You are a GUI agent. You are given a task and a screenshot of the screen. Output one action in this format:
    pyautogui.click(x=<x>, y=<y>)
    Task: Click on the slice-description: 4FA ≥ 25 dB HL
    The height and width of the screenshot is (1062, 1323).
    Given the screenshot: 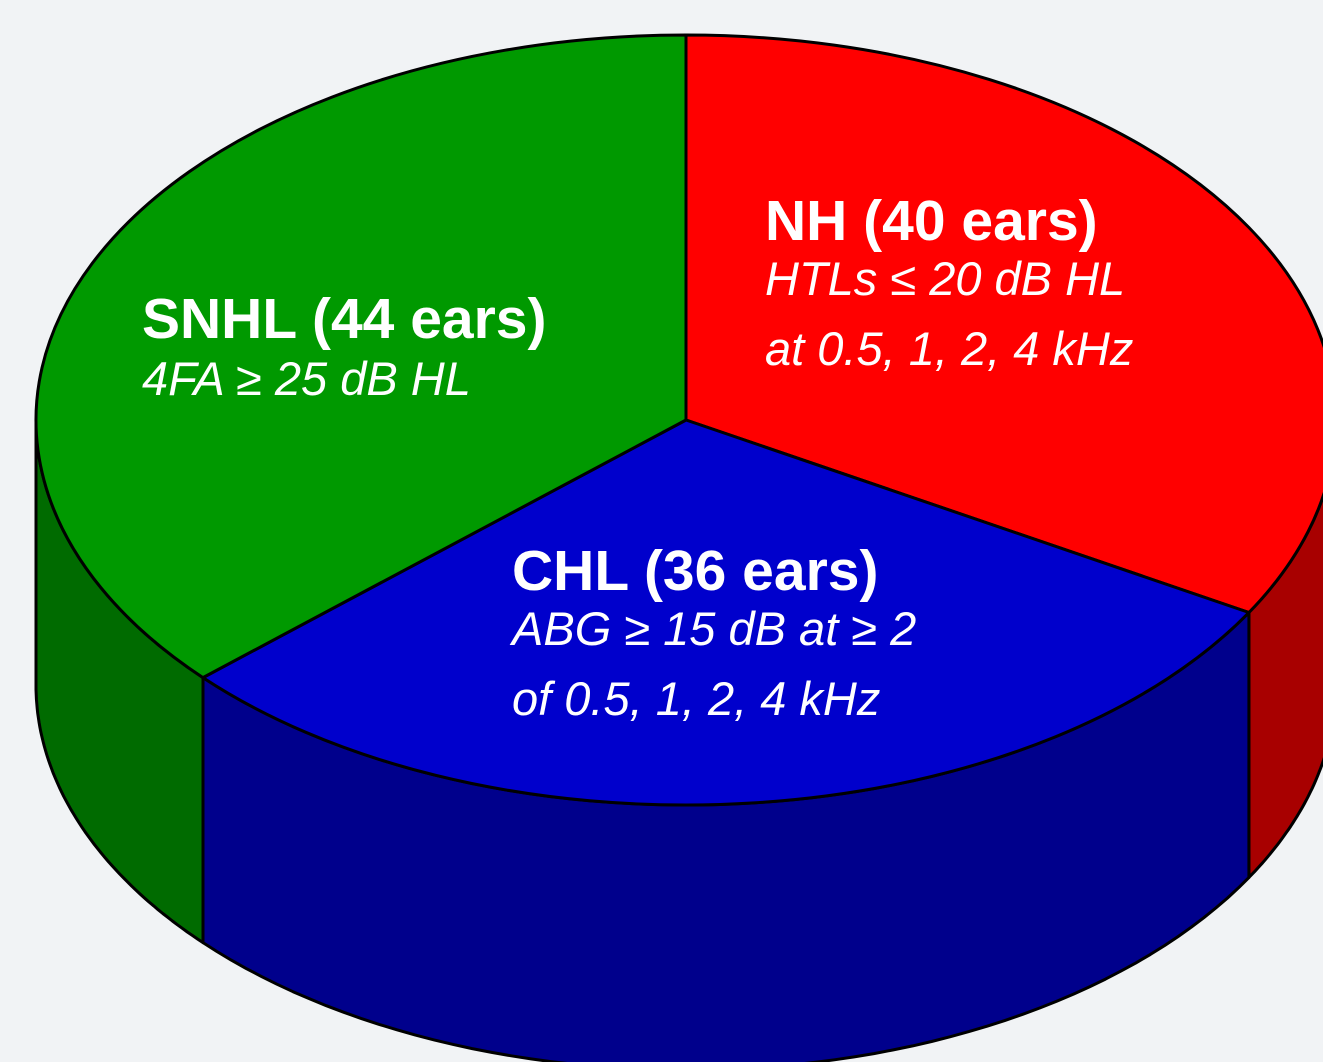 What is the action you would take?
    pyautogui.click(x=306, y=378)
    